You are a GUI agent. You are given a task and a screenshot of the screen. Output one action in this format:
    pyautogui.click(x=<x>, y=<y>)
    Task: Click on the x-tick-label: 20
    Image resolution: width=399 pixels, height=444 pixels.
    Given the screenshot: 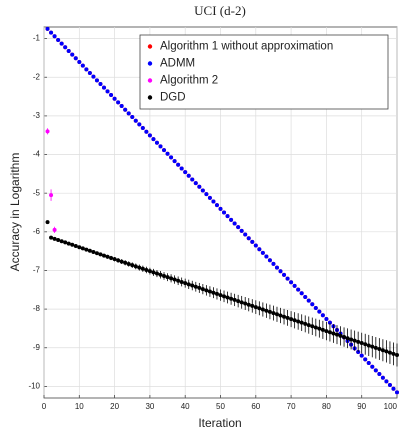 What is the action you would take?
    pyautogui.click(x=114, y=406)
    